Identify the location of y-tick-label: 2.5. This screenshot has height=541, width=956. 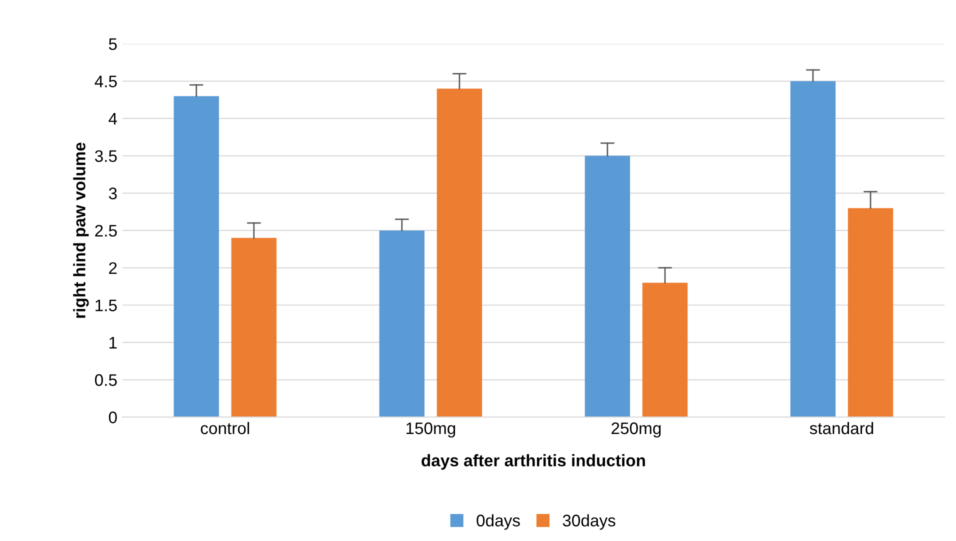
(106, 230).